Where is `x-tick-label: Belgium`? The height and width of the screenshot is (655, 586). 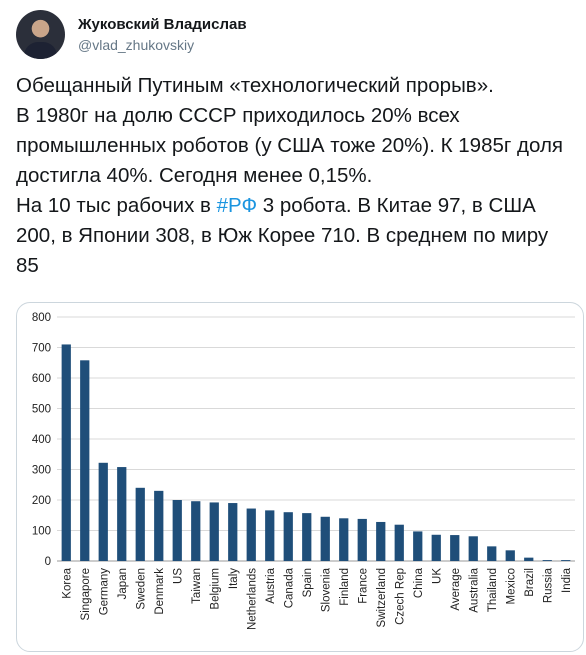 x-tick-label: Belgium is located at coordinates (215, 589).